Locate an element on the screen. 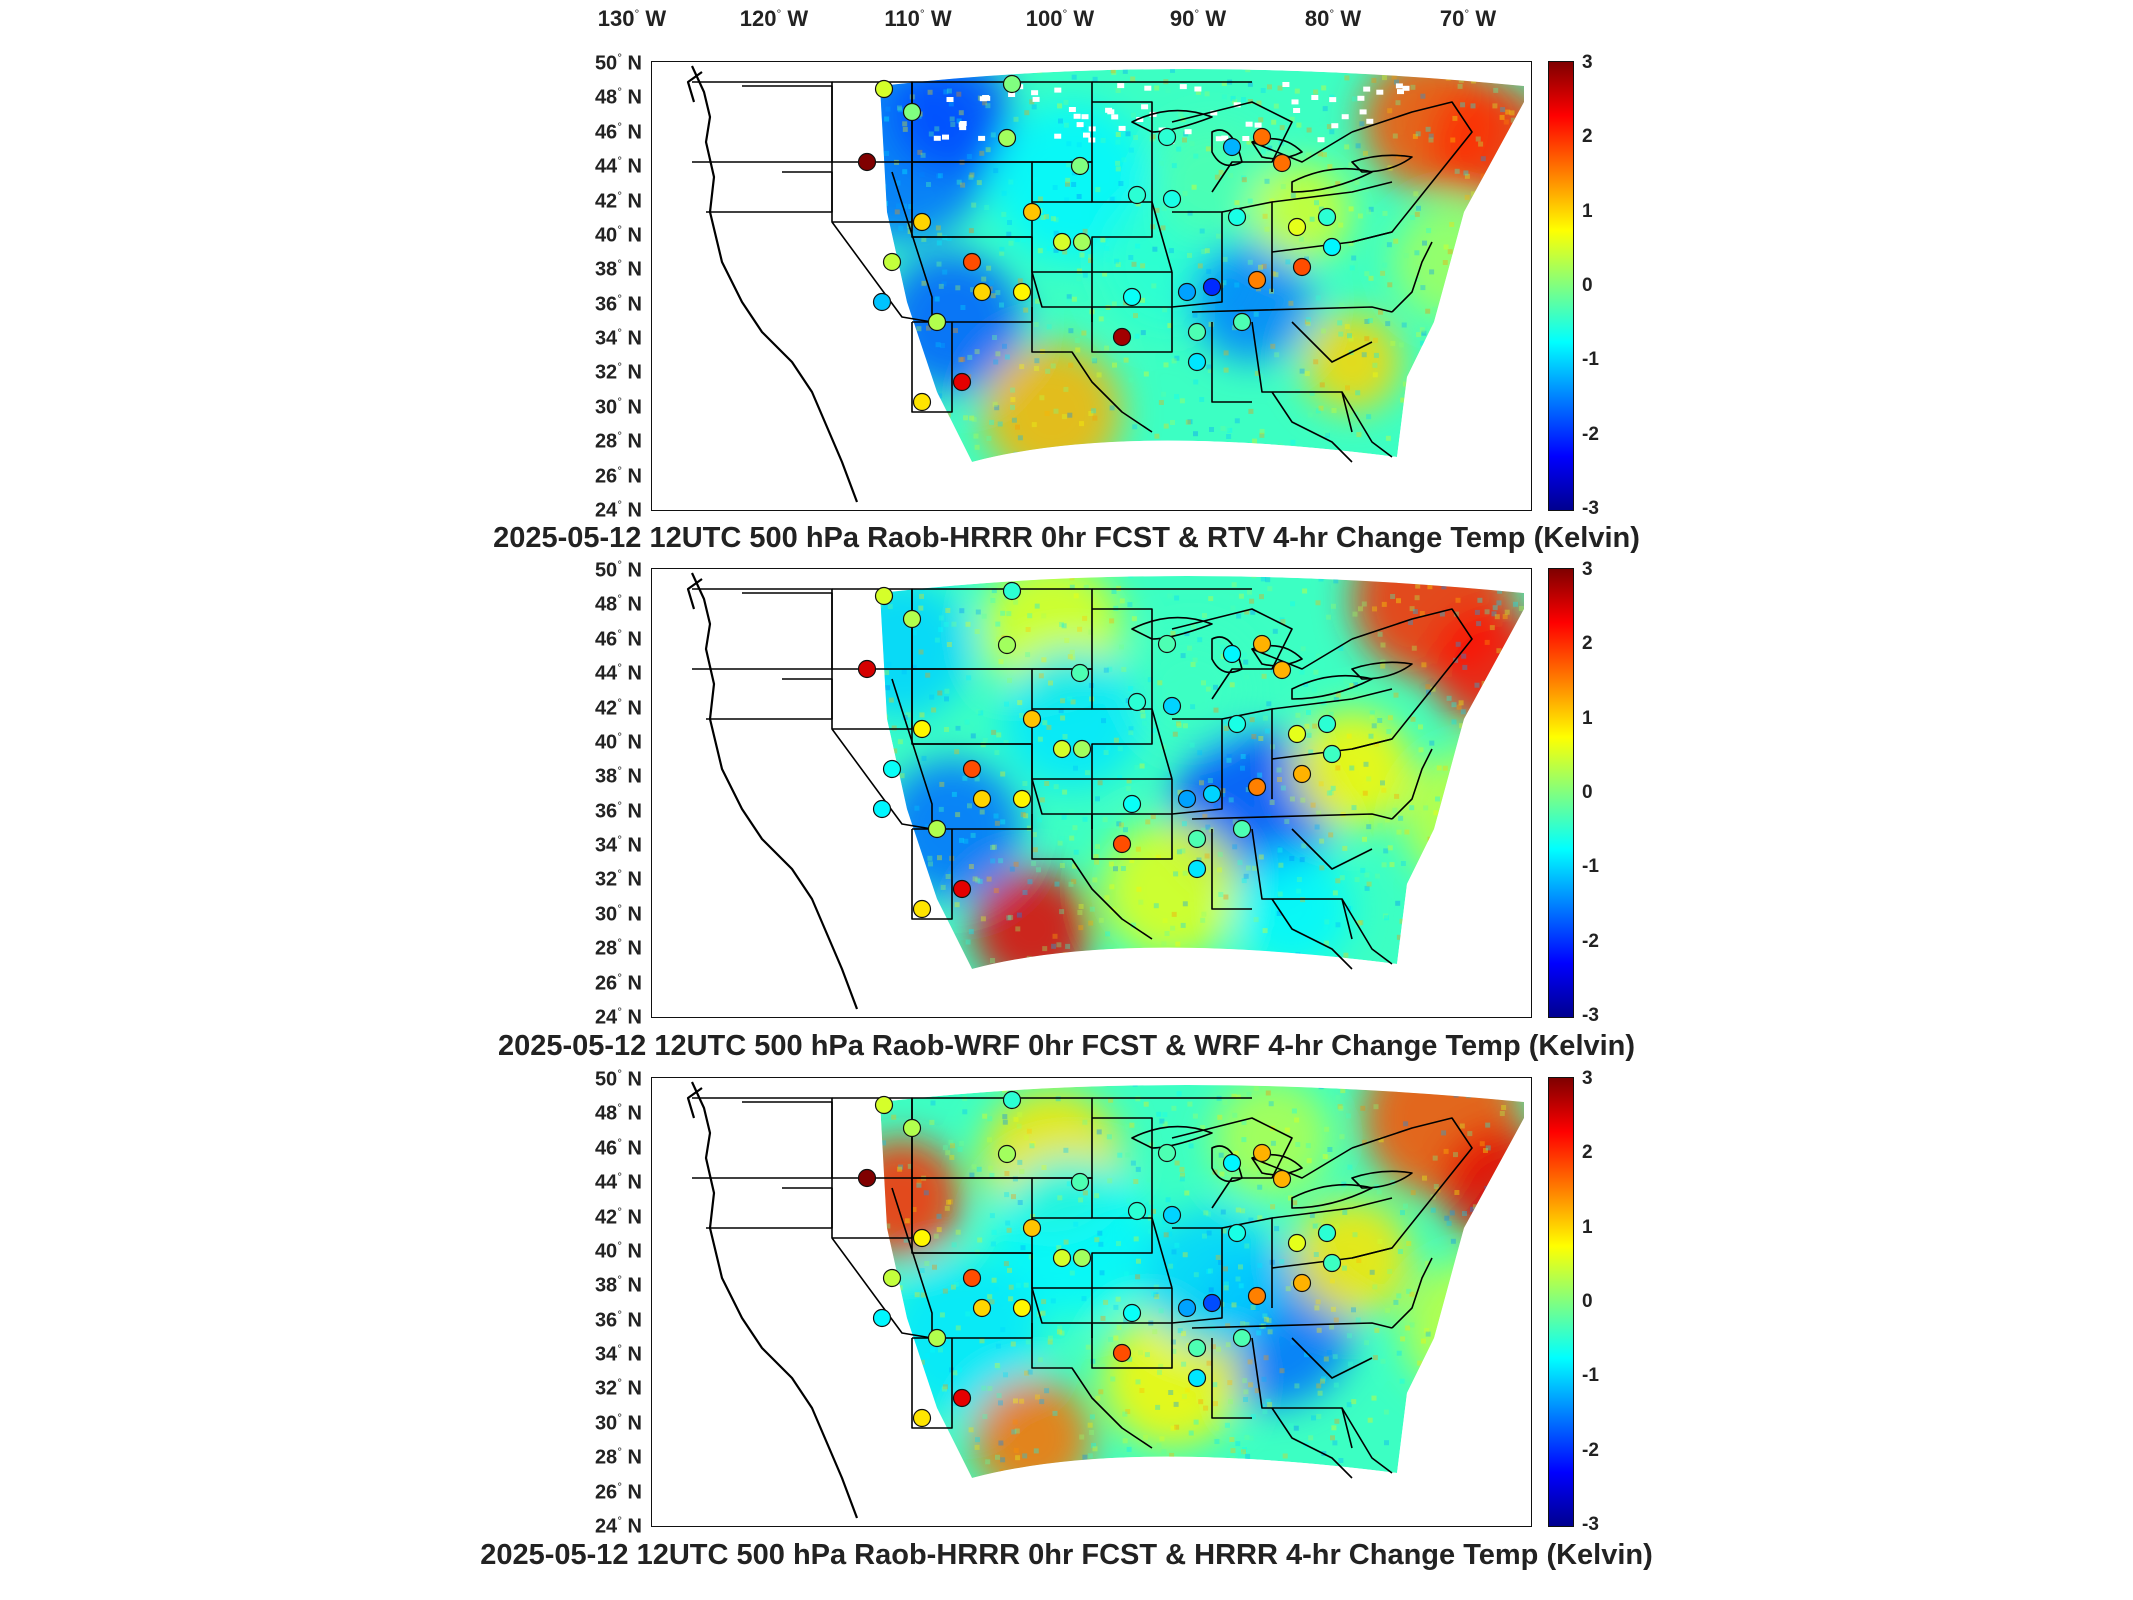  latitude-label: 40° N is located at coordinates (618, 1250).